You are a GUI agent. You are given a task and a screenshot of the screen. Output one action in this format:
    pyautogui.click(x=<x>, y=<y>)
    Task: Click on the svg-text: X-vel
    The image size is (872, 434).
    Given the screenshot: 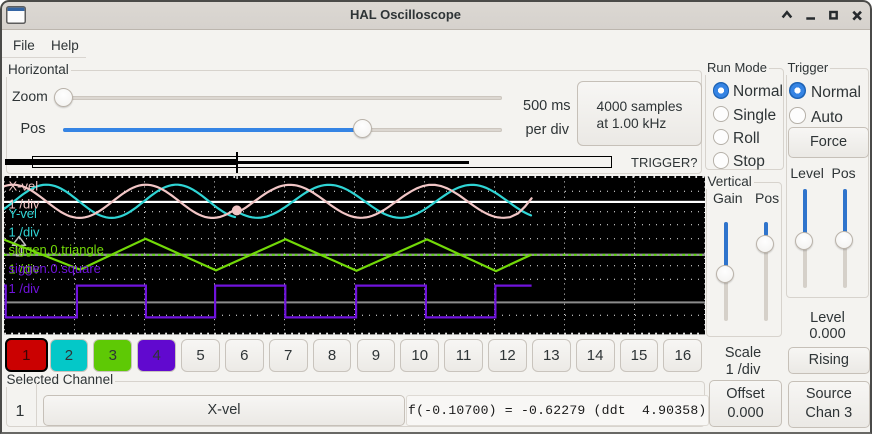 What is the action you would take?
    pyautogui.click(x=24, y=186)
    